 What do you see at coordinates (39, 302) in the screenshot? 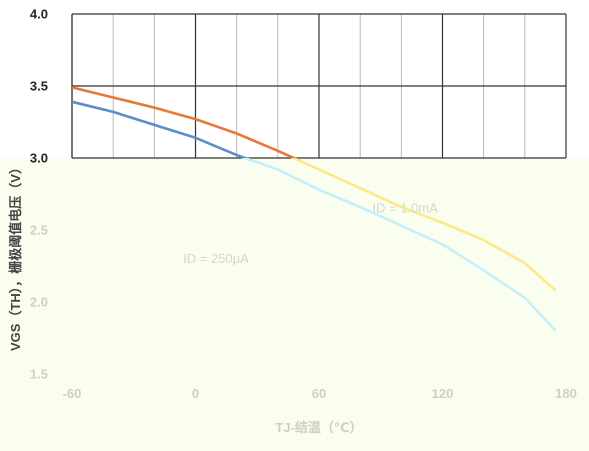
I see `y-tick-label: 2.0` at bounding box center [39, 302].